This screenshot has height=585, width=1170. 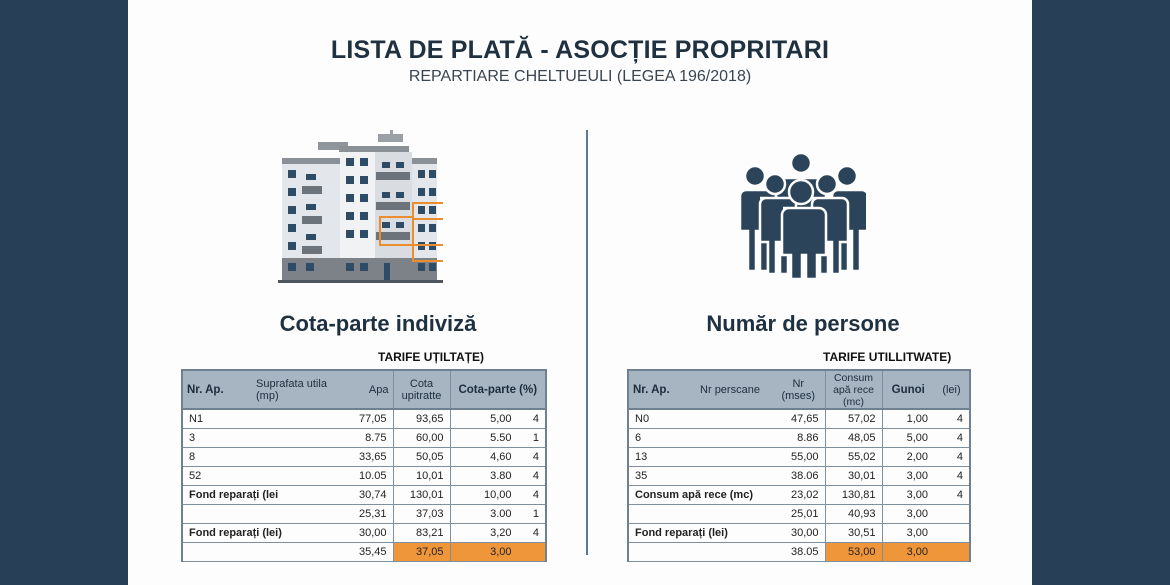 What do you see at coordinates (907, 419) in the screenshot?
I see `cell-value: 1,00` at bounding box center [907, 419].